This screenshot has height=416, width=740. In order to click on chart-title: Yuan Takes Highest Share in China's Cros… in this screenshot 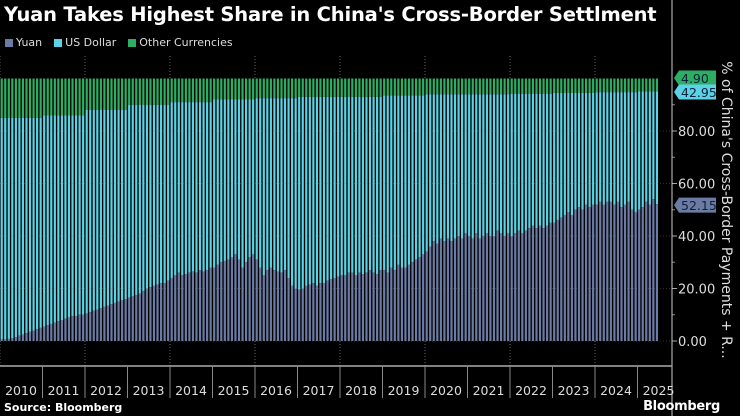, I will do `click(330, 14)`.